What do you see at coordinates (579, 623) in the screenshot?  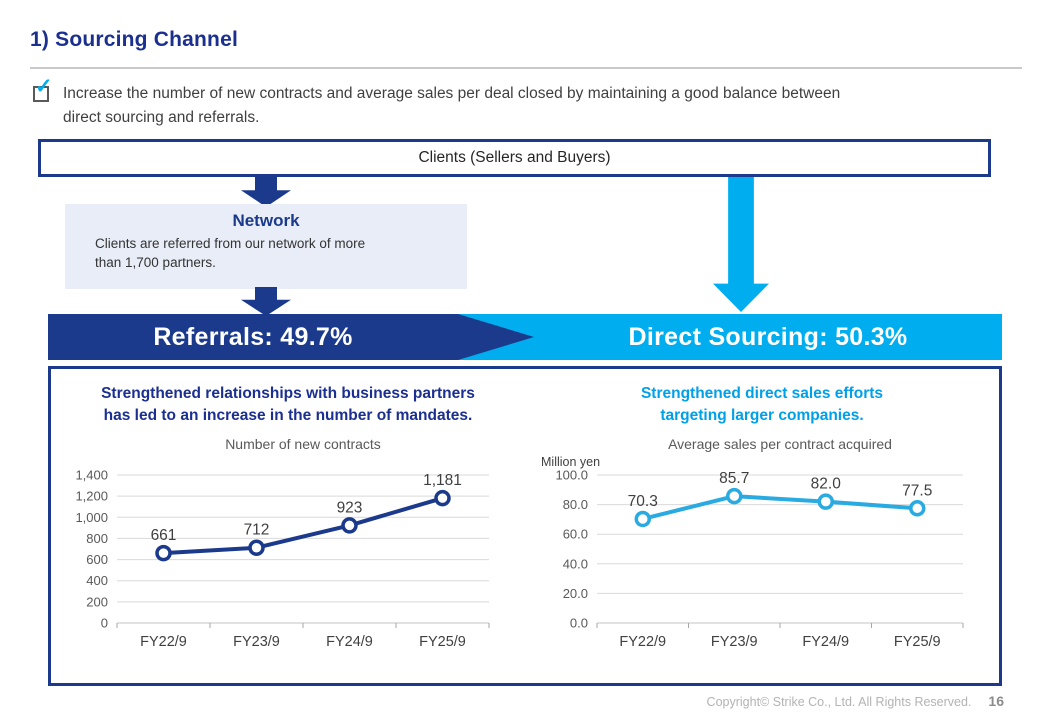 I see `y-tick-label: 0.0` at bounding box center [579, 623].